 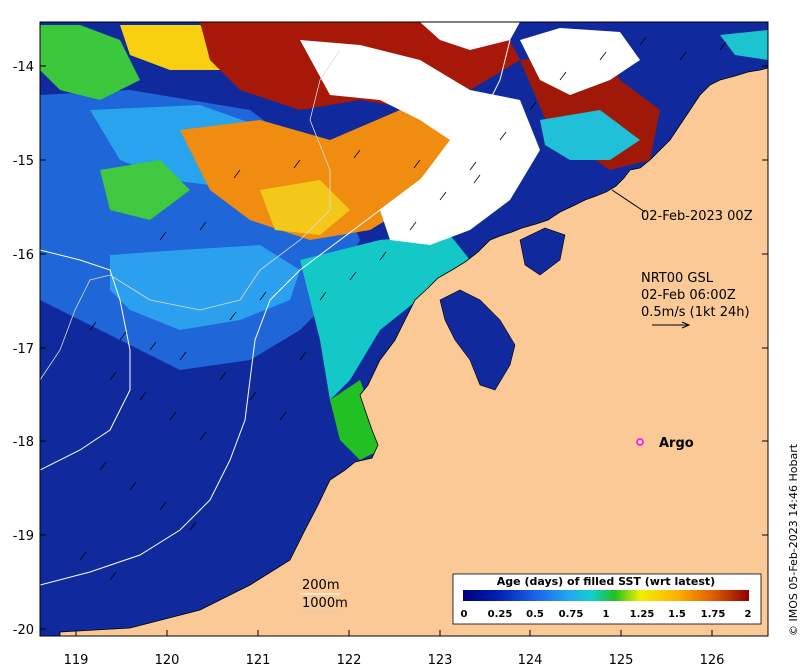 What do you see at coordinates (258, 660) in the screenshot?
I see `lon-tick-label: 121` at bounding box center [258, 660].